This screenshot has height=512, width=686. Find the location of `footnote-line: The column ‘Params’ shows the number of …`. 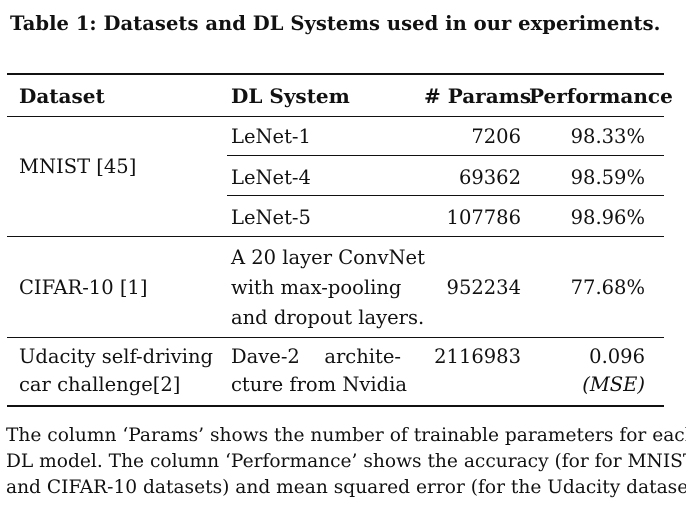

footnote-line: The column ‘Params’ shows the number of … is located at coordinates (346, 435).